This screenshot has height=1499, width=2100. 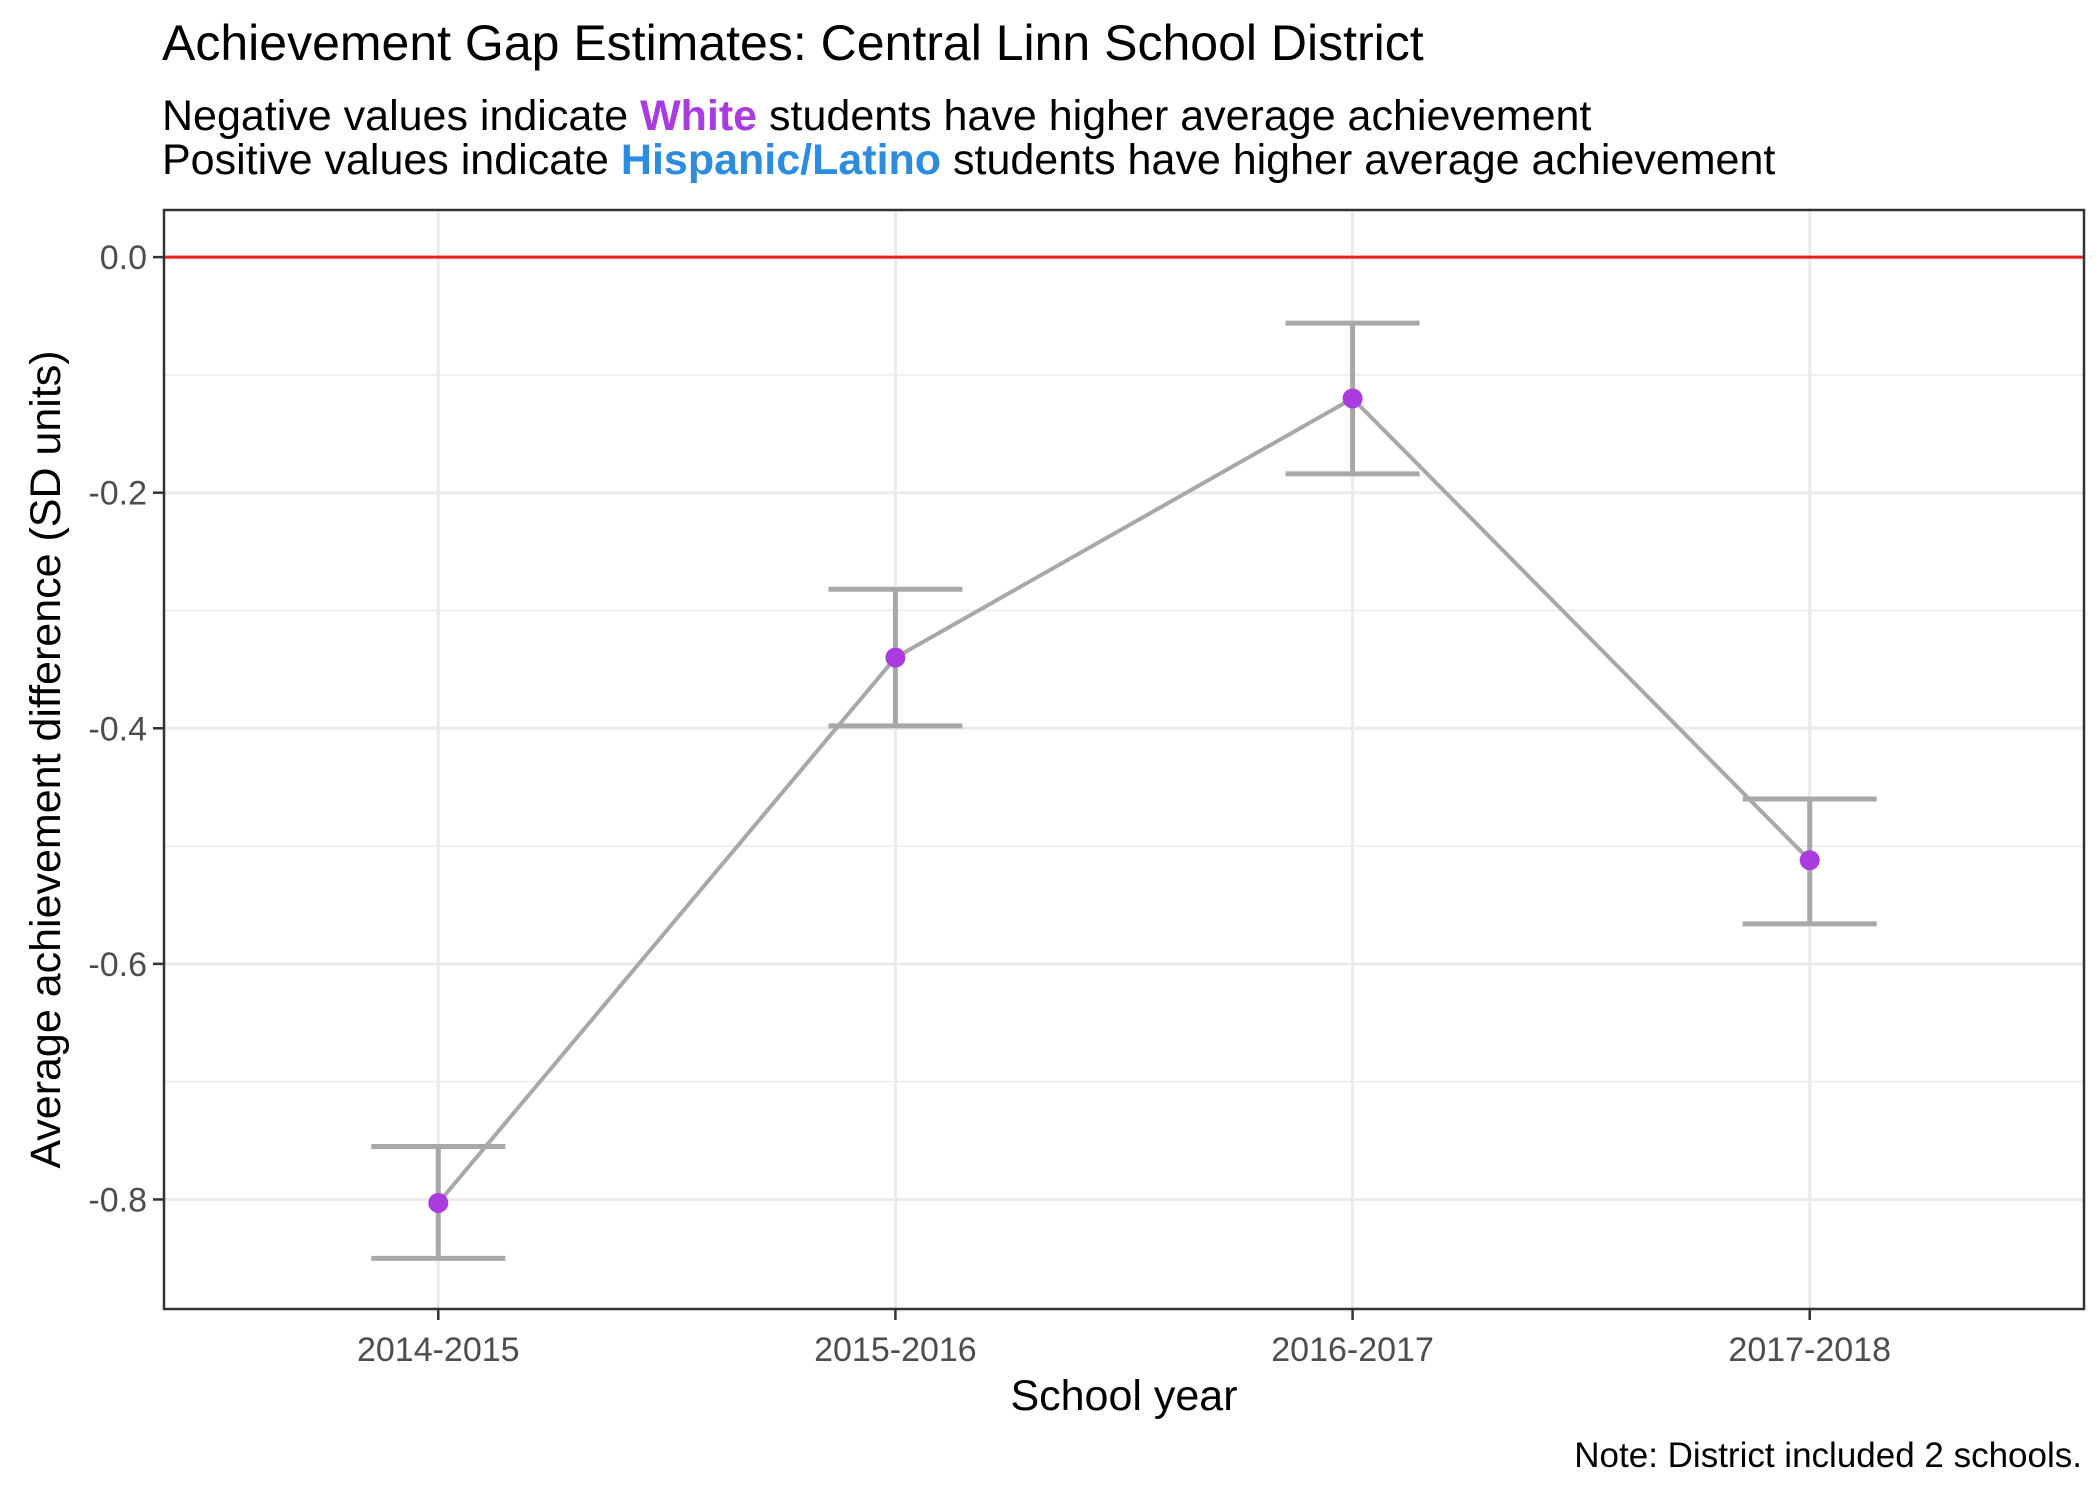 I want to click on y-tick-label: -0.4, so click(x=117, y=729).